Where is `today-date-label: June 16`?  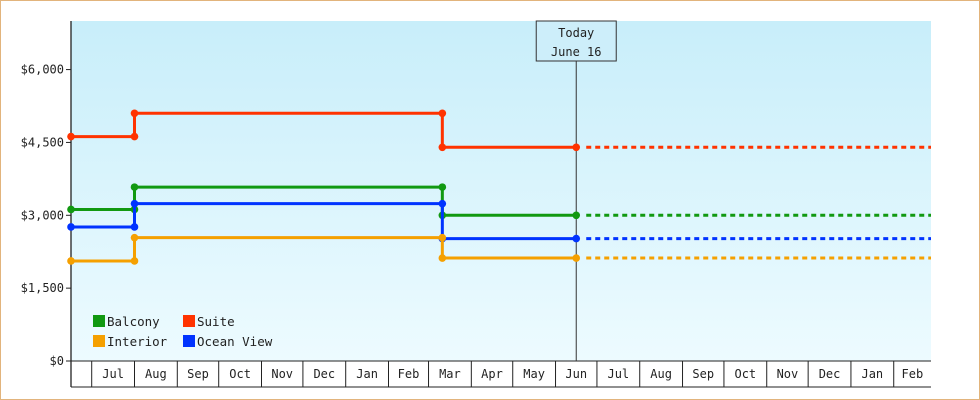
today-date-label: June 16 is located at coordinates (576, 52).